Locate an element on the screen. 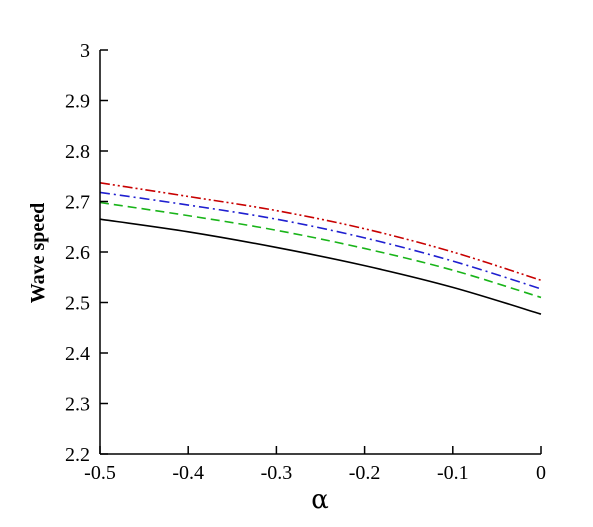 The width and height of the screenshot is (593, 527). y-tick-label: 2.8 is located at coordinates (77, 152).